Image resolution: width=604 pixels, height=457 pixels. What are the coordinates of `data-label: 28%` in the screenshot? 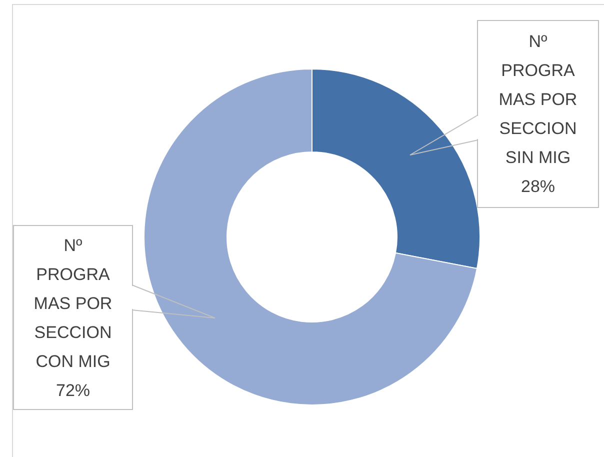 It's located at (538, 186).